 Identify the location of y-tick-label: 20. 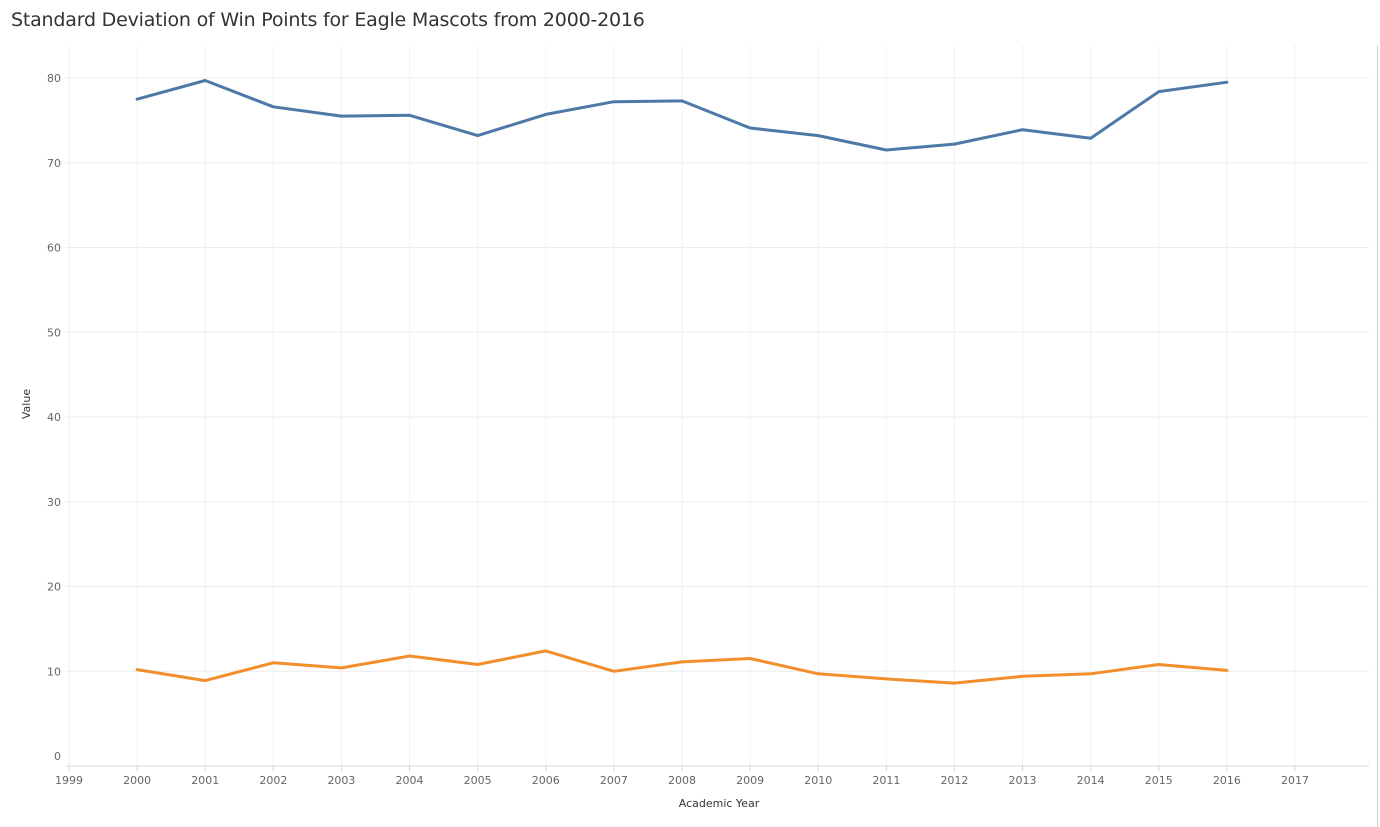
(54, 587).